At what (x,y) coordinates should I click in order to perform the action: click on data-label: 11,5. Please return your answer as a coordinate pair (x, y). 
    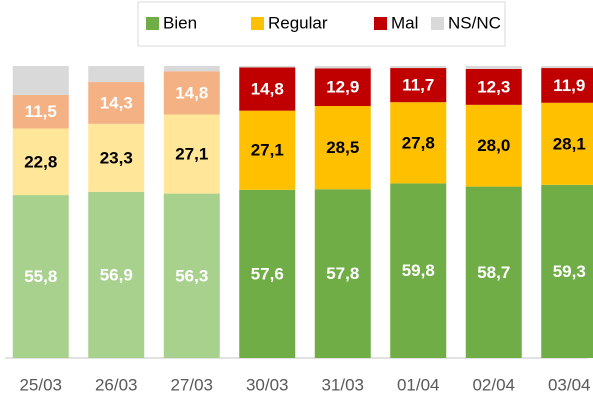
    Looking at the image, I should click on (41, 111).